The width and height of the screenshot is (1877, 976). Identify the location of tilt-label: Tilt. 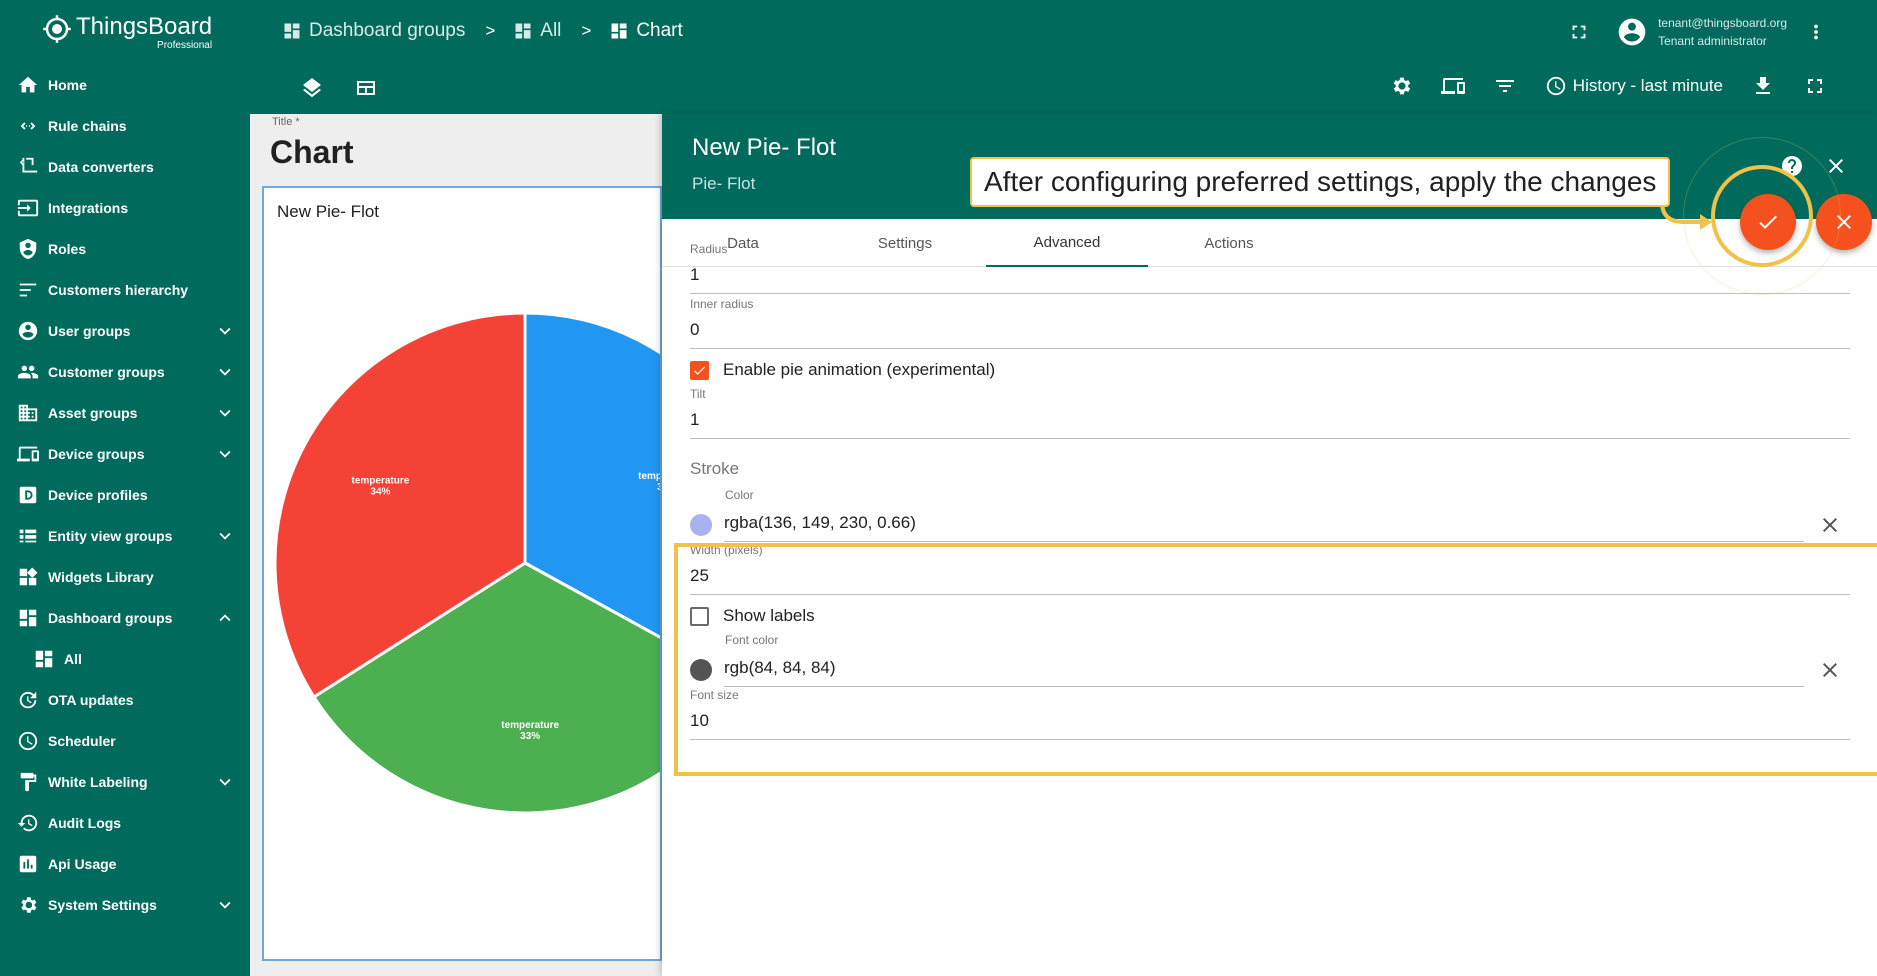
(698, 394).